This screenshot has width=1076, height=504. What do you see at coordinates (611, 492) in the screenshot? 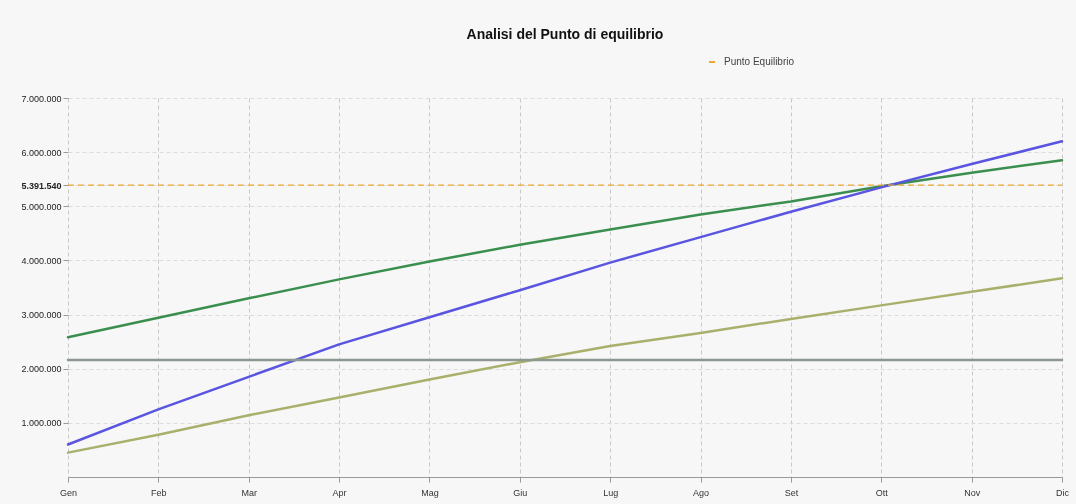
I see `x-tick-label: Lug` at bounding box center [611, 492].